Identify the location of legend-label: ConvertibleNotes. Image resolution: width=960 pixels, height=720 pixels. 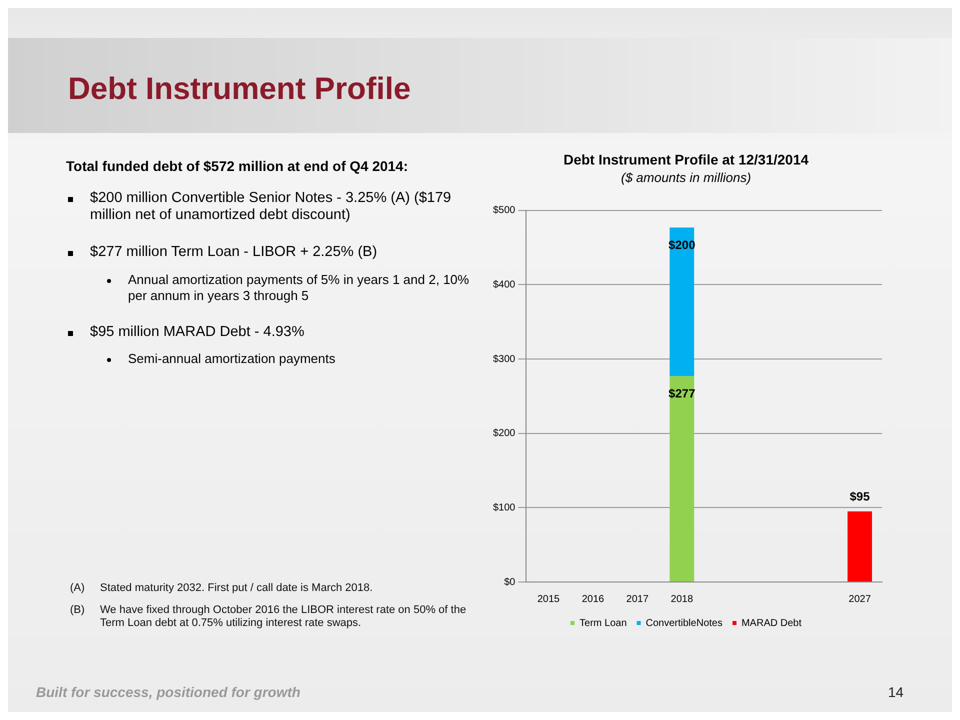
(684, 623).